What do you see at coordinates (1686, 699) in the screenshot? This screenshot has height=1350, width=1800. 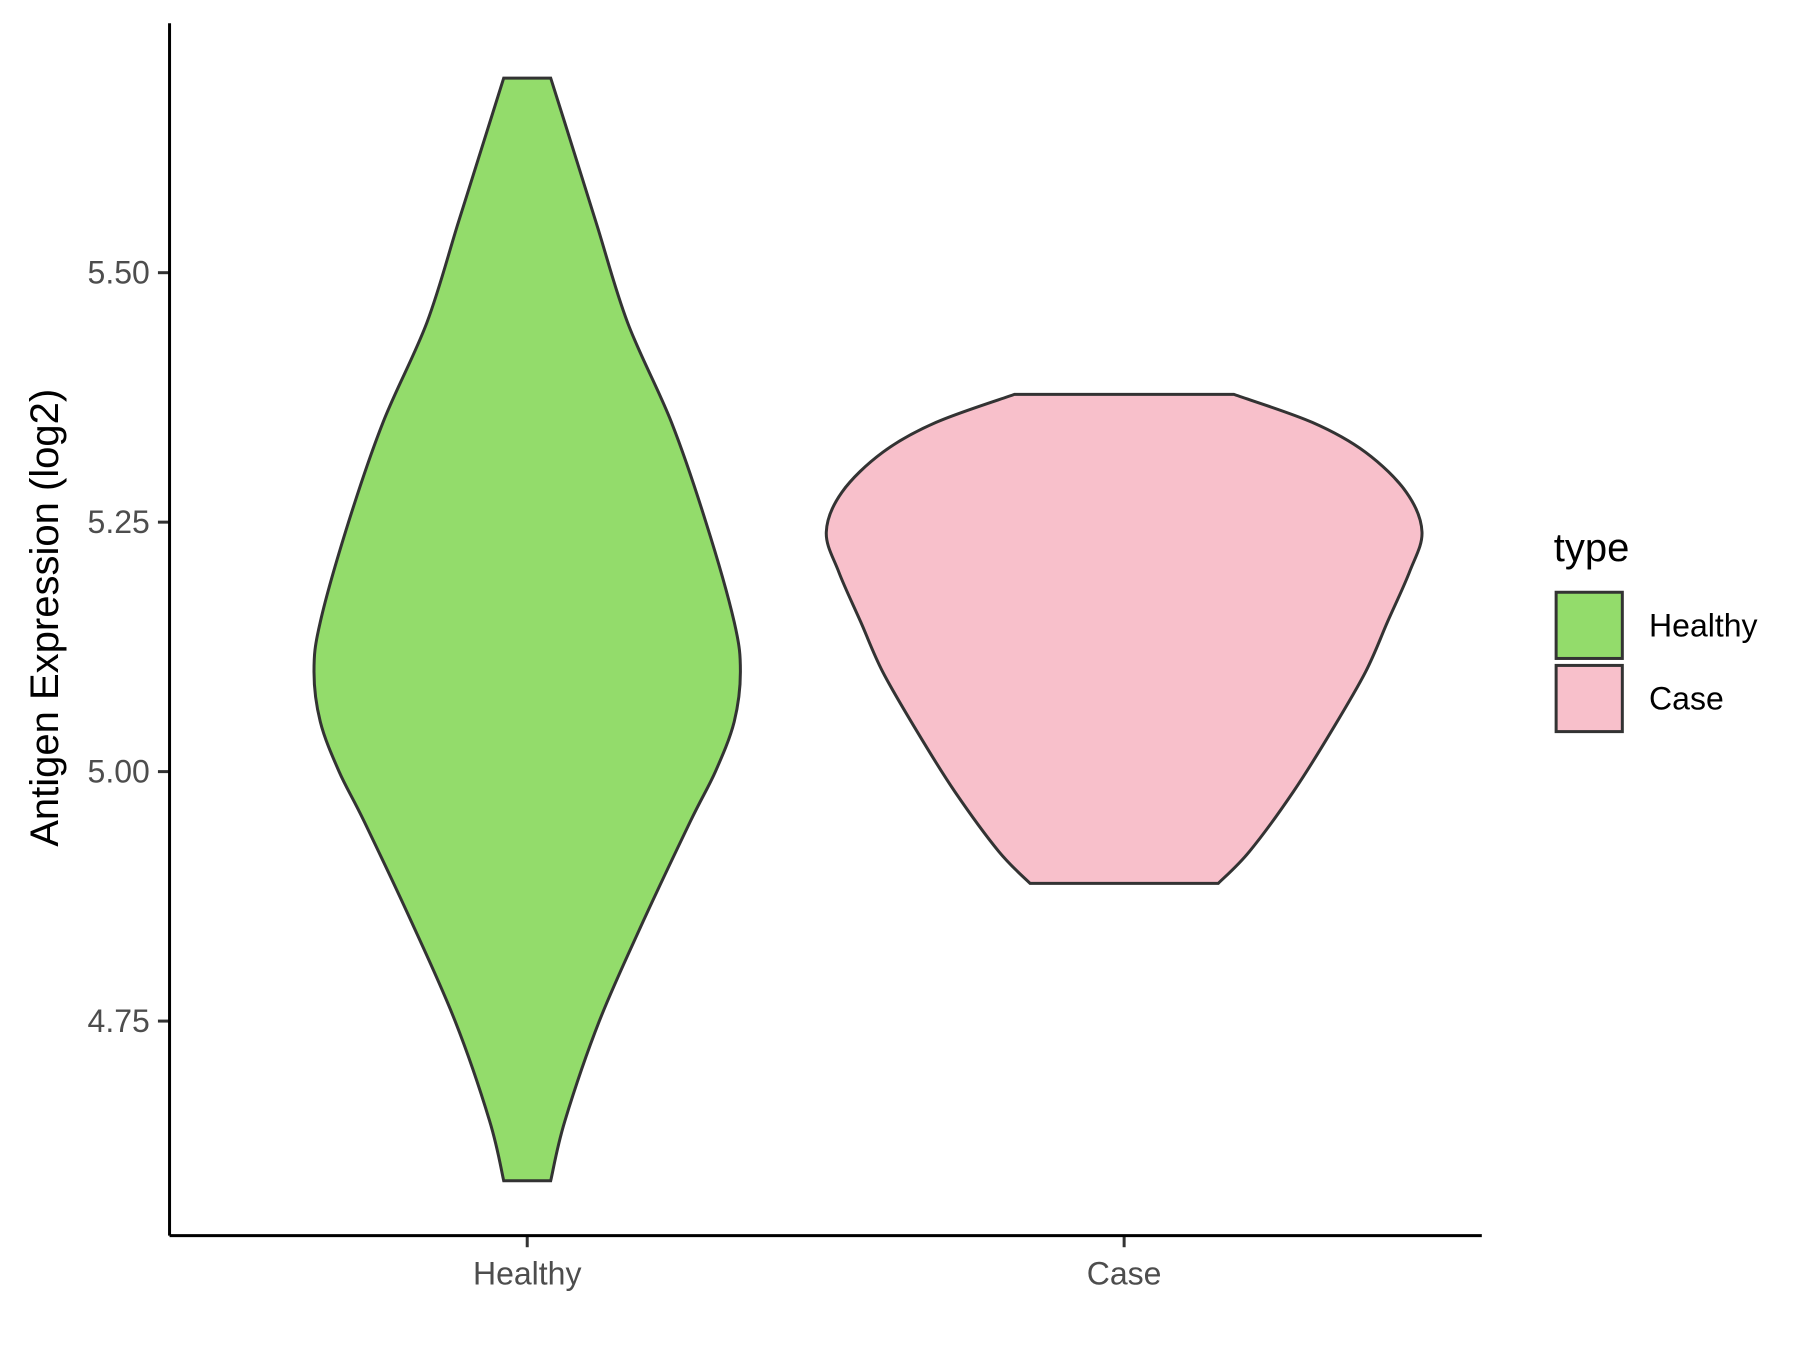 I see `legend-label-case: Case` at bounding box center [1686, 699].